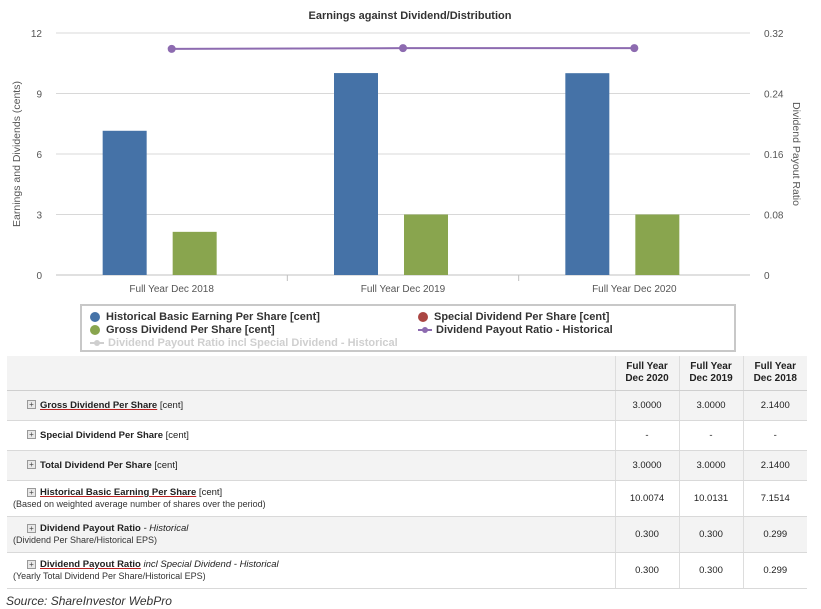 Image resolution: width=821 pixels, height=609 pixels. Describe the element at coordinates (190, 330) in the screenshot. I see `legend-gross-label: Gross Dividend Per Share [cent]` at that location.